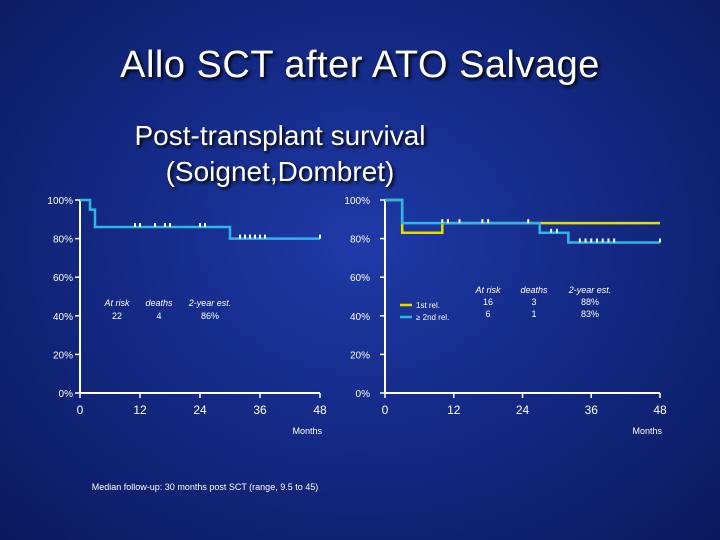 The image size is (720, 540). Describe the element at coordinates (432, 317) in the screenshot. I see `legend-label: ≥ 2nd rel.` at that location.